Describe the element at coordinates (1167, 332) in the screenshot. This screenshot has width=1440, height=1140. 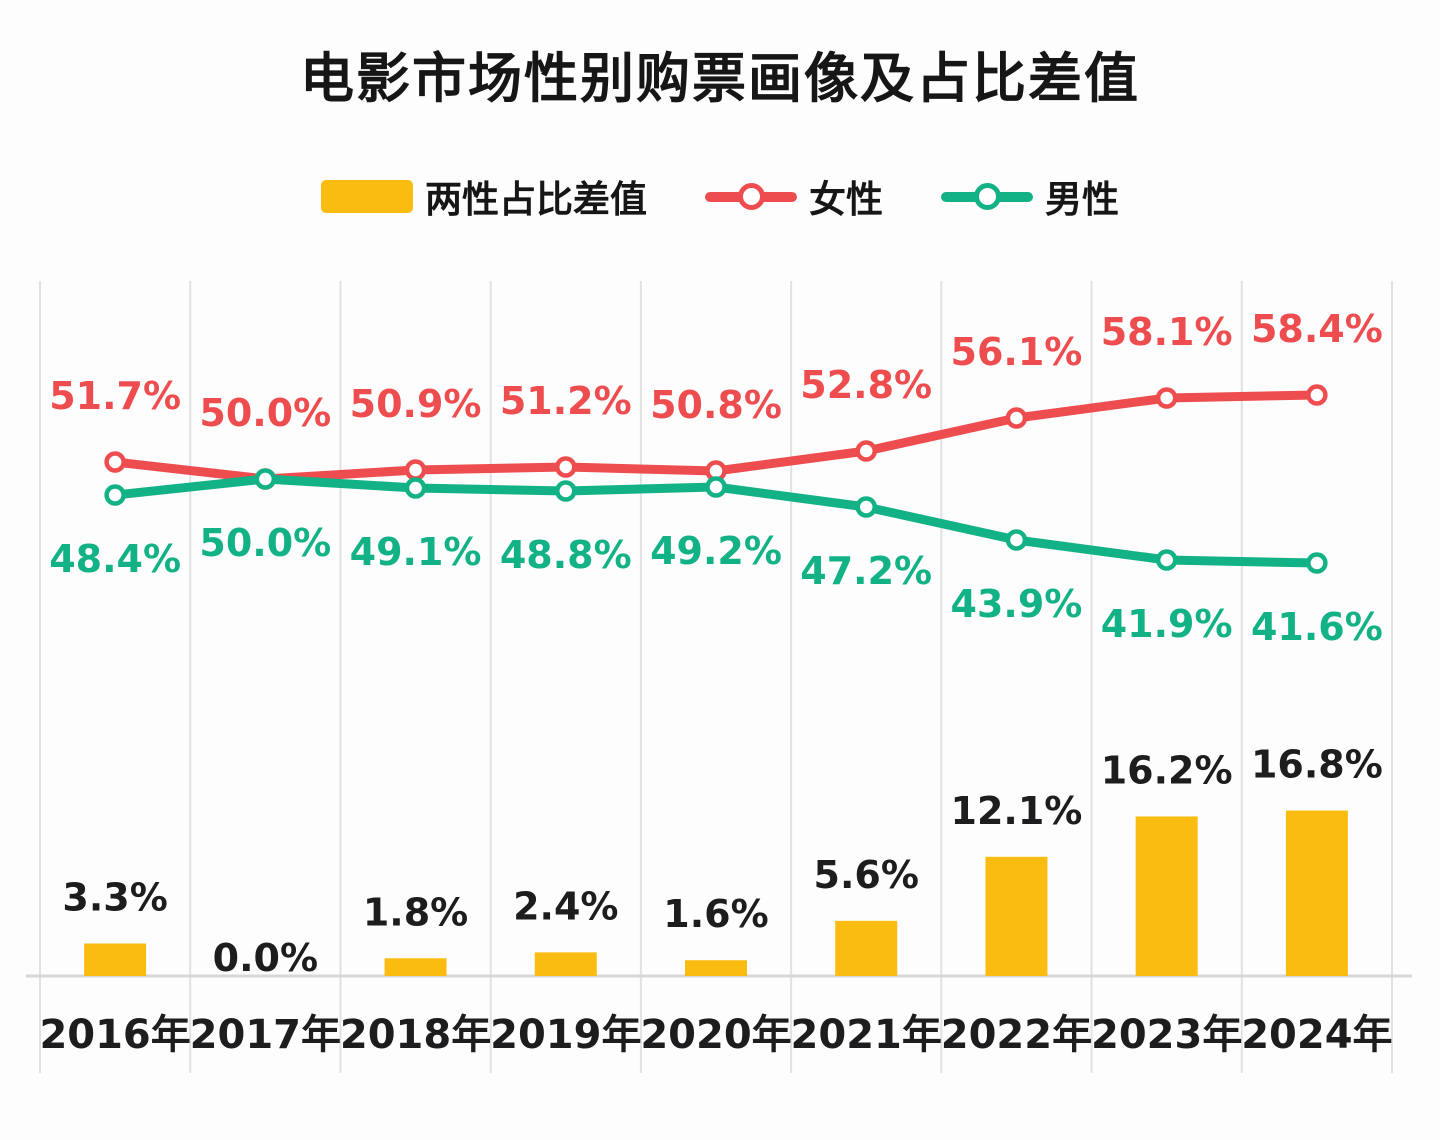
I see `female-value-label: 58.1%` at that location.